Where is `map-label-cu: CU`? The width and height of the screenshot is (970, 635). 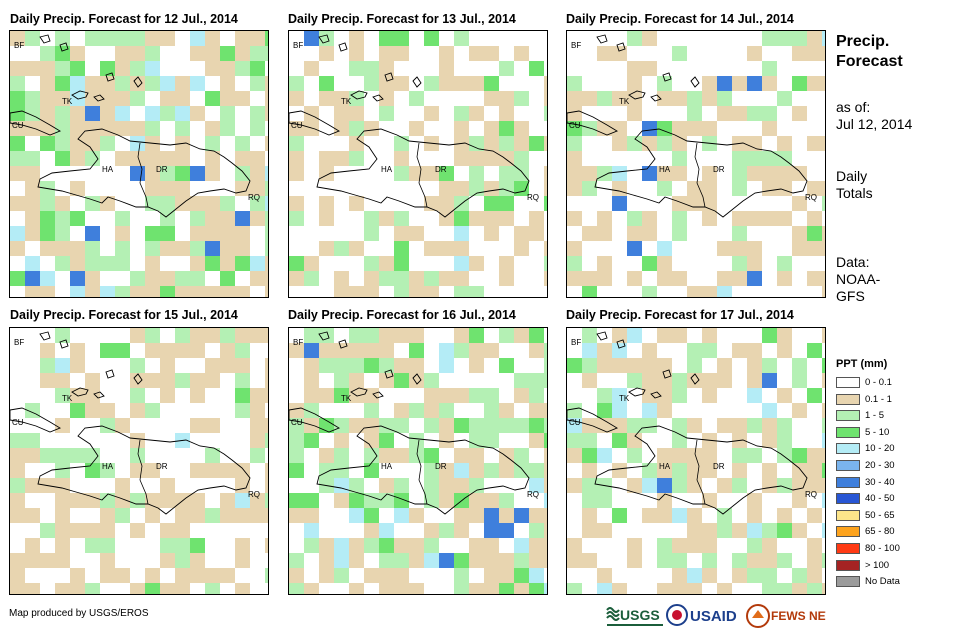 map-label-cu: CU is located at coordinates (575, 422).